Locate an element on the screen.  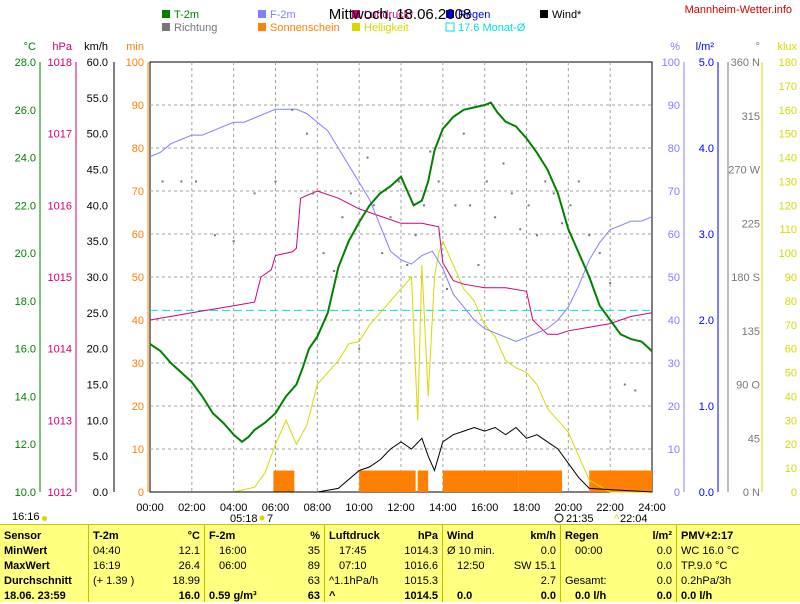
axis-tick-label: 2.0 is located at coordinates (706, 321).